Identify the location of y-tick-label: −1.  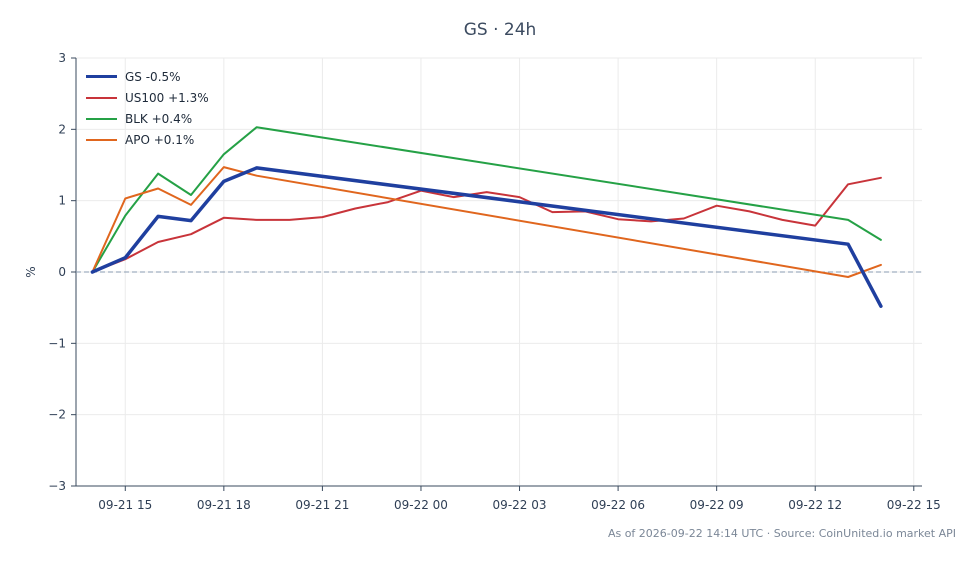
(57, 343).